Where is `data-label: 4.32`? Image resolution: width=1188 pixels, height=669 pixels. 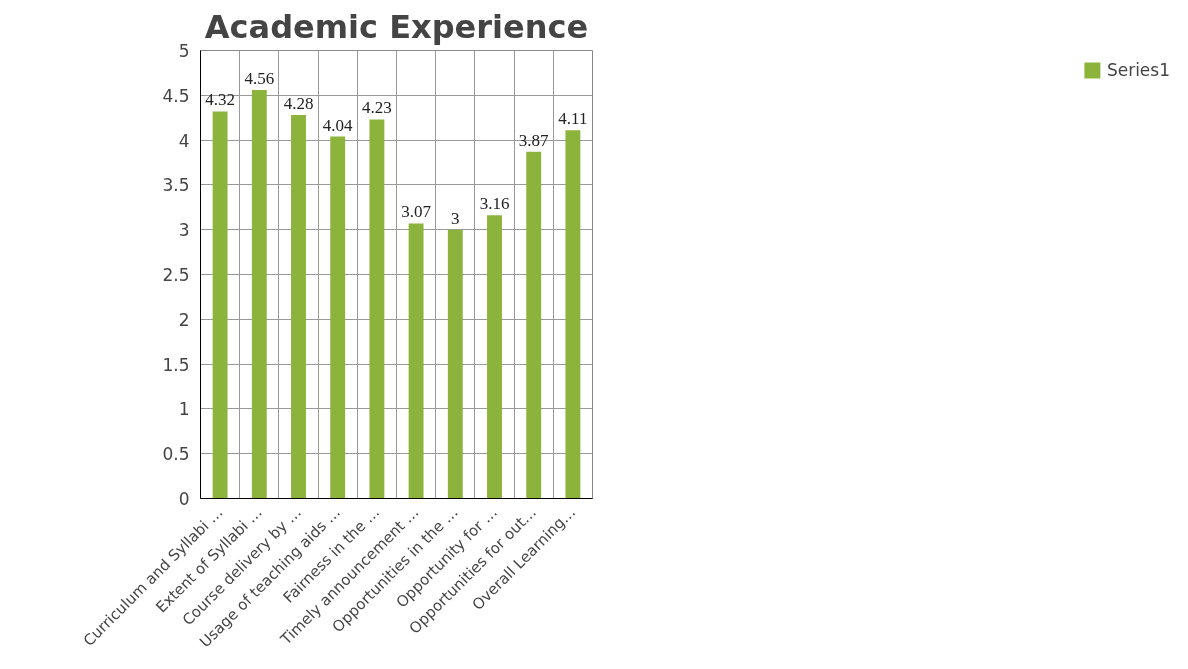 data-label: 4.32 is located at coordinates (220, 100).